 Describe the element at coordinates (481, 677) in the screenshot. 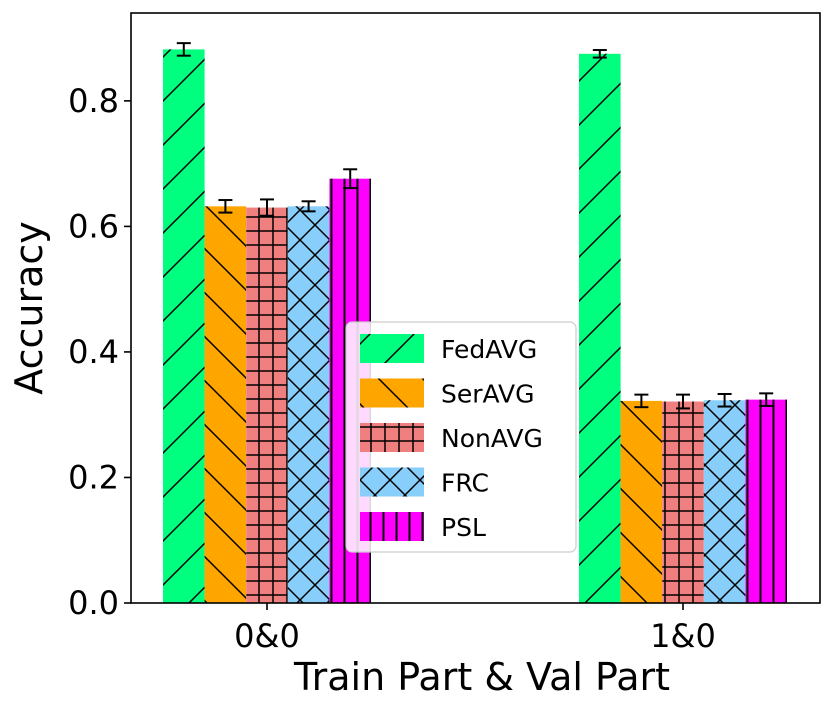

I see `x-axis-title: Train Part & Val Part` at that location.